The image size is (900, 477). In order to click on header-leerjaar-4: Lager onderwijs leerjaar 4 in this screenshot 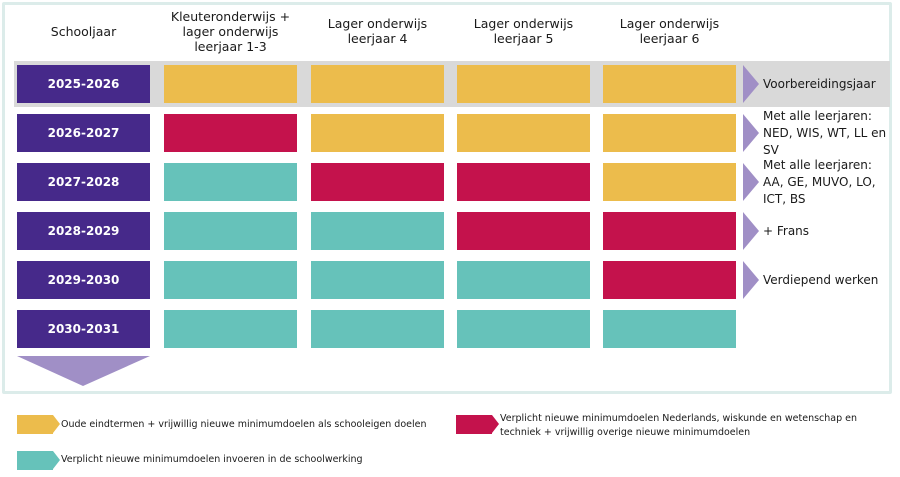, I will do `click(377, 31)`.